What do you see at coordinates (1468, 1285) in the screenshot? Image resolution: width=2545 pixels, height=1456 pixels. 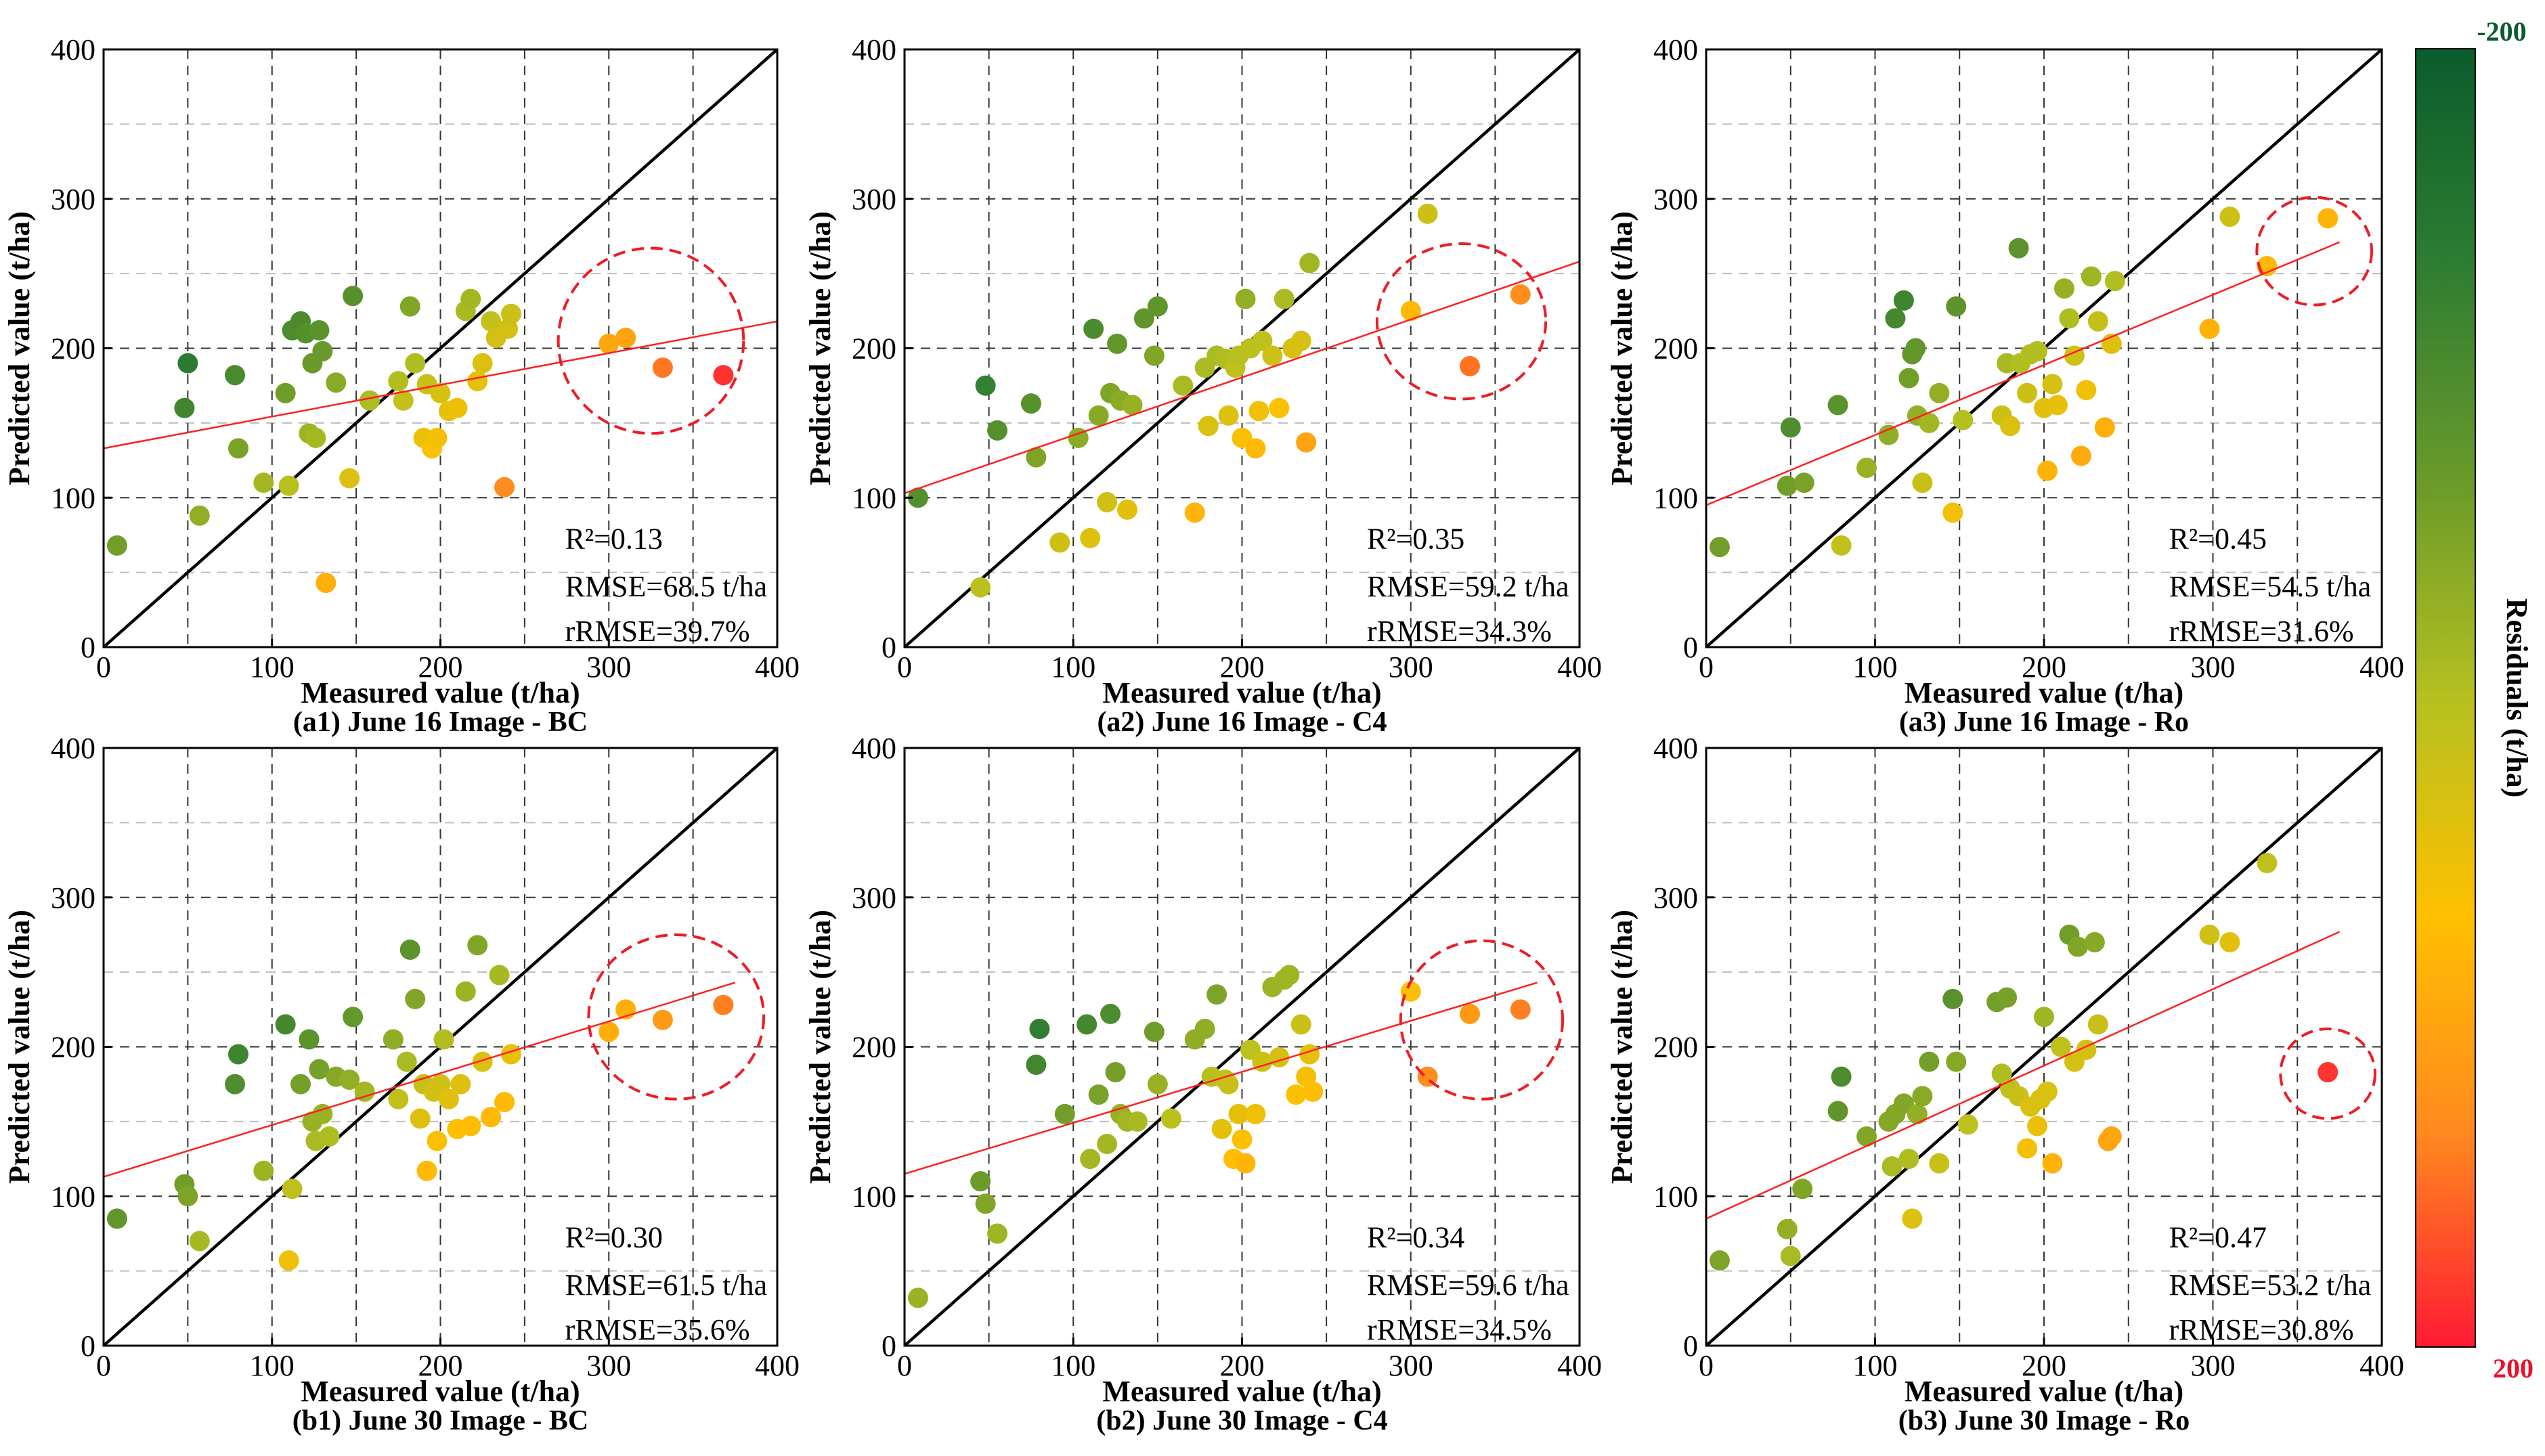 I see `rmse-label: RMSE=59.6 t/ha` at bounding box center [1468, 1285].